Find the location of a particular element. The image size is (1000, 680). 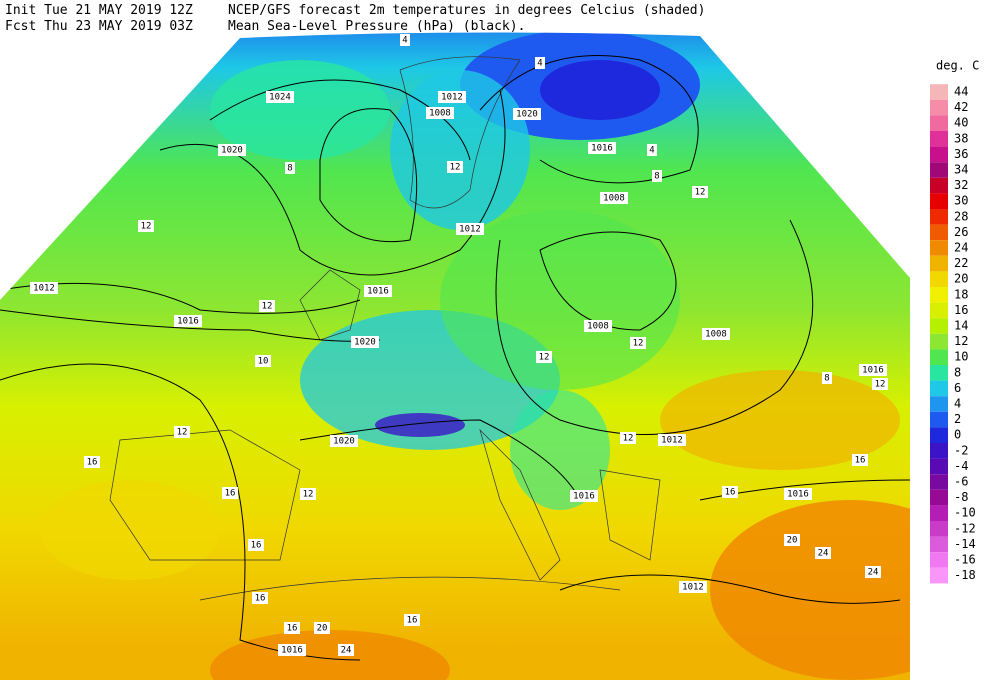

legend-unit: deg. C is located at coordinates (957, 66).